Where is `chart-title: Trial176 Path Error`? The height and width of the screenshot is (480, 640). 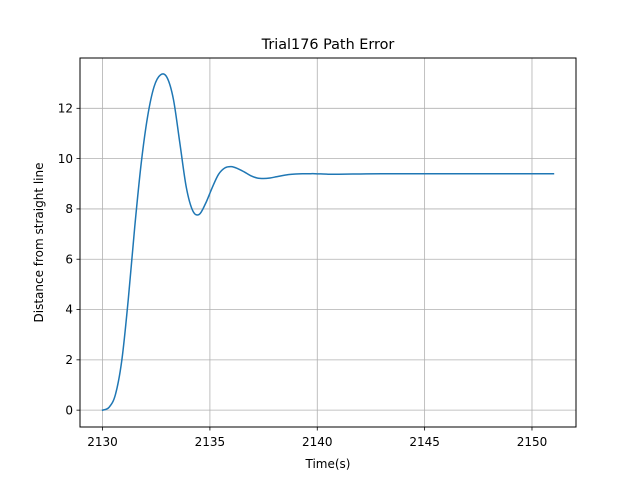
chart-title: Trial176 Path Error is located at coordinates (328, 45).